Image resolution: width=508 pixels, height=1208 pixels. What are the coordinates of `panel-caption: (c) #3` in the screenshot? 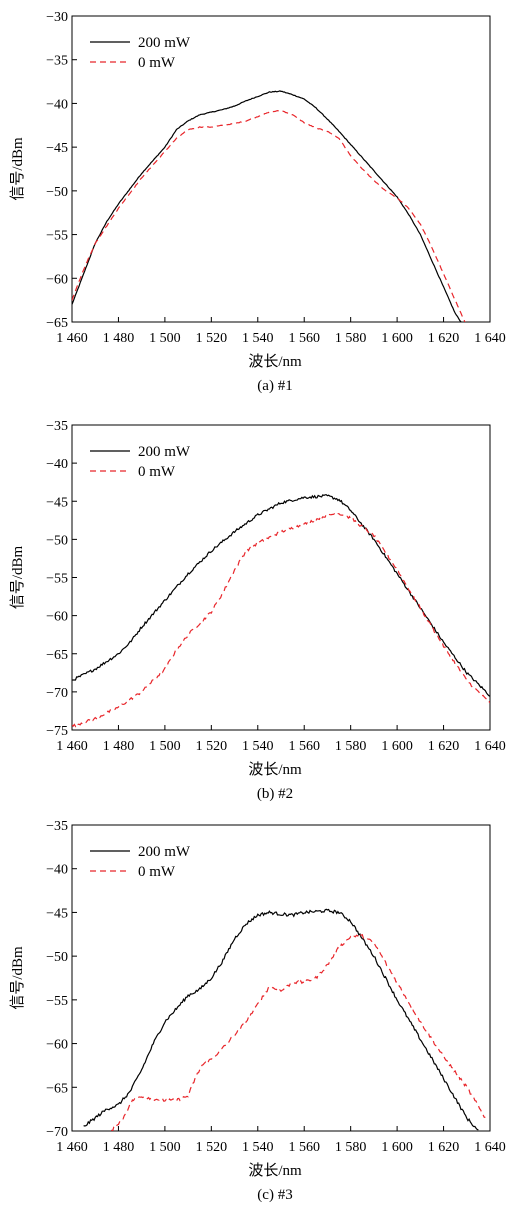 It's located at (274, 1195).